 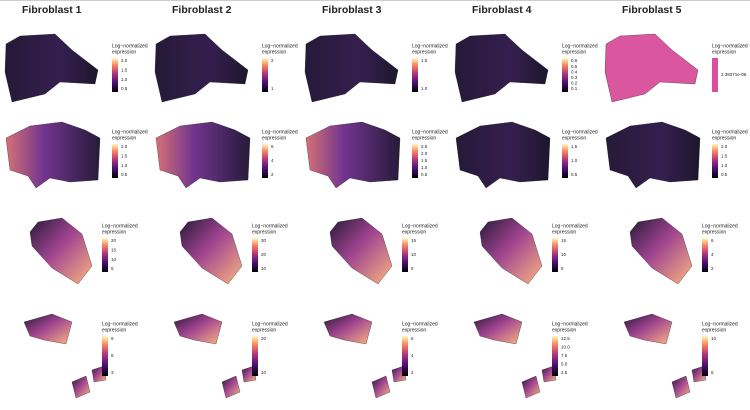 I want to click on column-title: Fibroblast 4, so click(x=502, y=10).